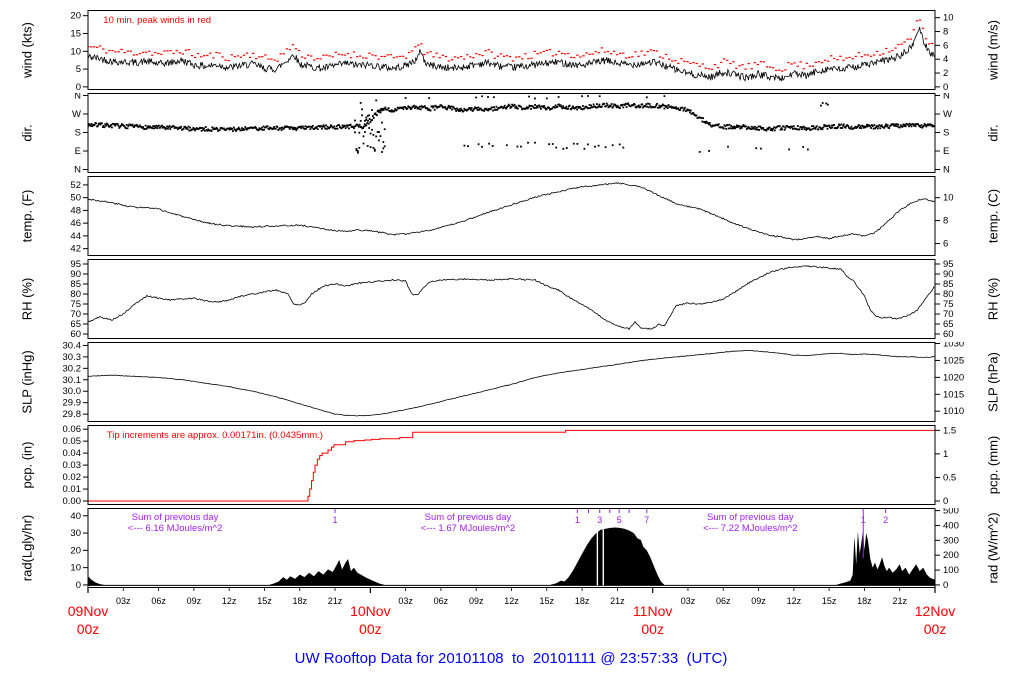  I want to click on rad-sum-annotation-line2: <--- 6.16 MJoules/m^2, so click(175, 528).